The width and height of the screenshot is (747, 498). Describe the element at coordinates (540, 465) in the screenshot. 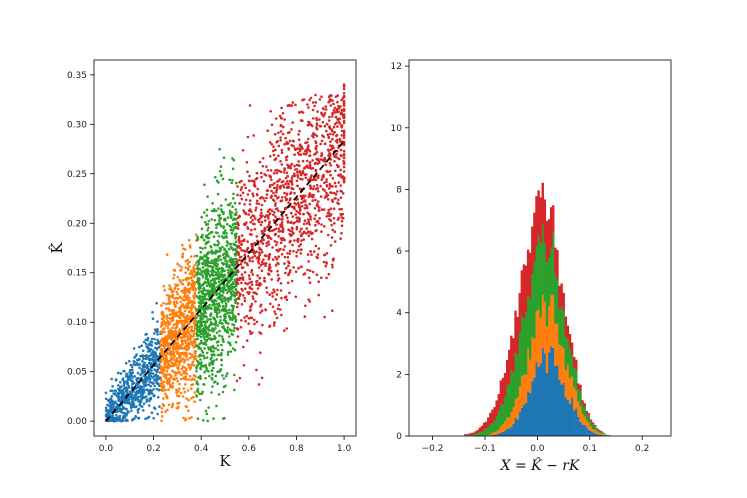

I see `histogram-x-label: X = K̂ − rK` at that location.